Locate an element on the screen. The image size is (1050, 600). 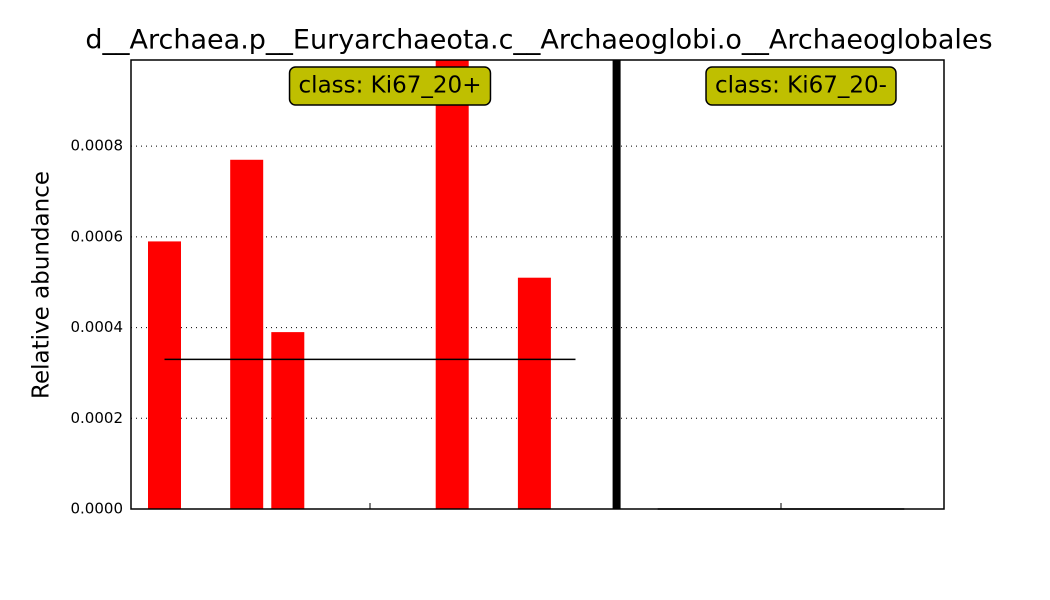
class-label: class: Ki67_20- is located at coordinates (801, 86).